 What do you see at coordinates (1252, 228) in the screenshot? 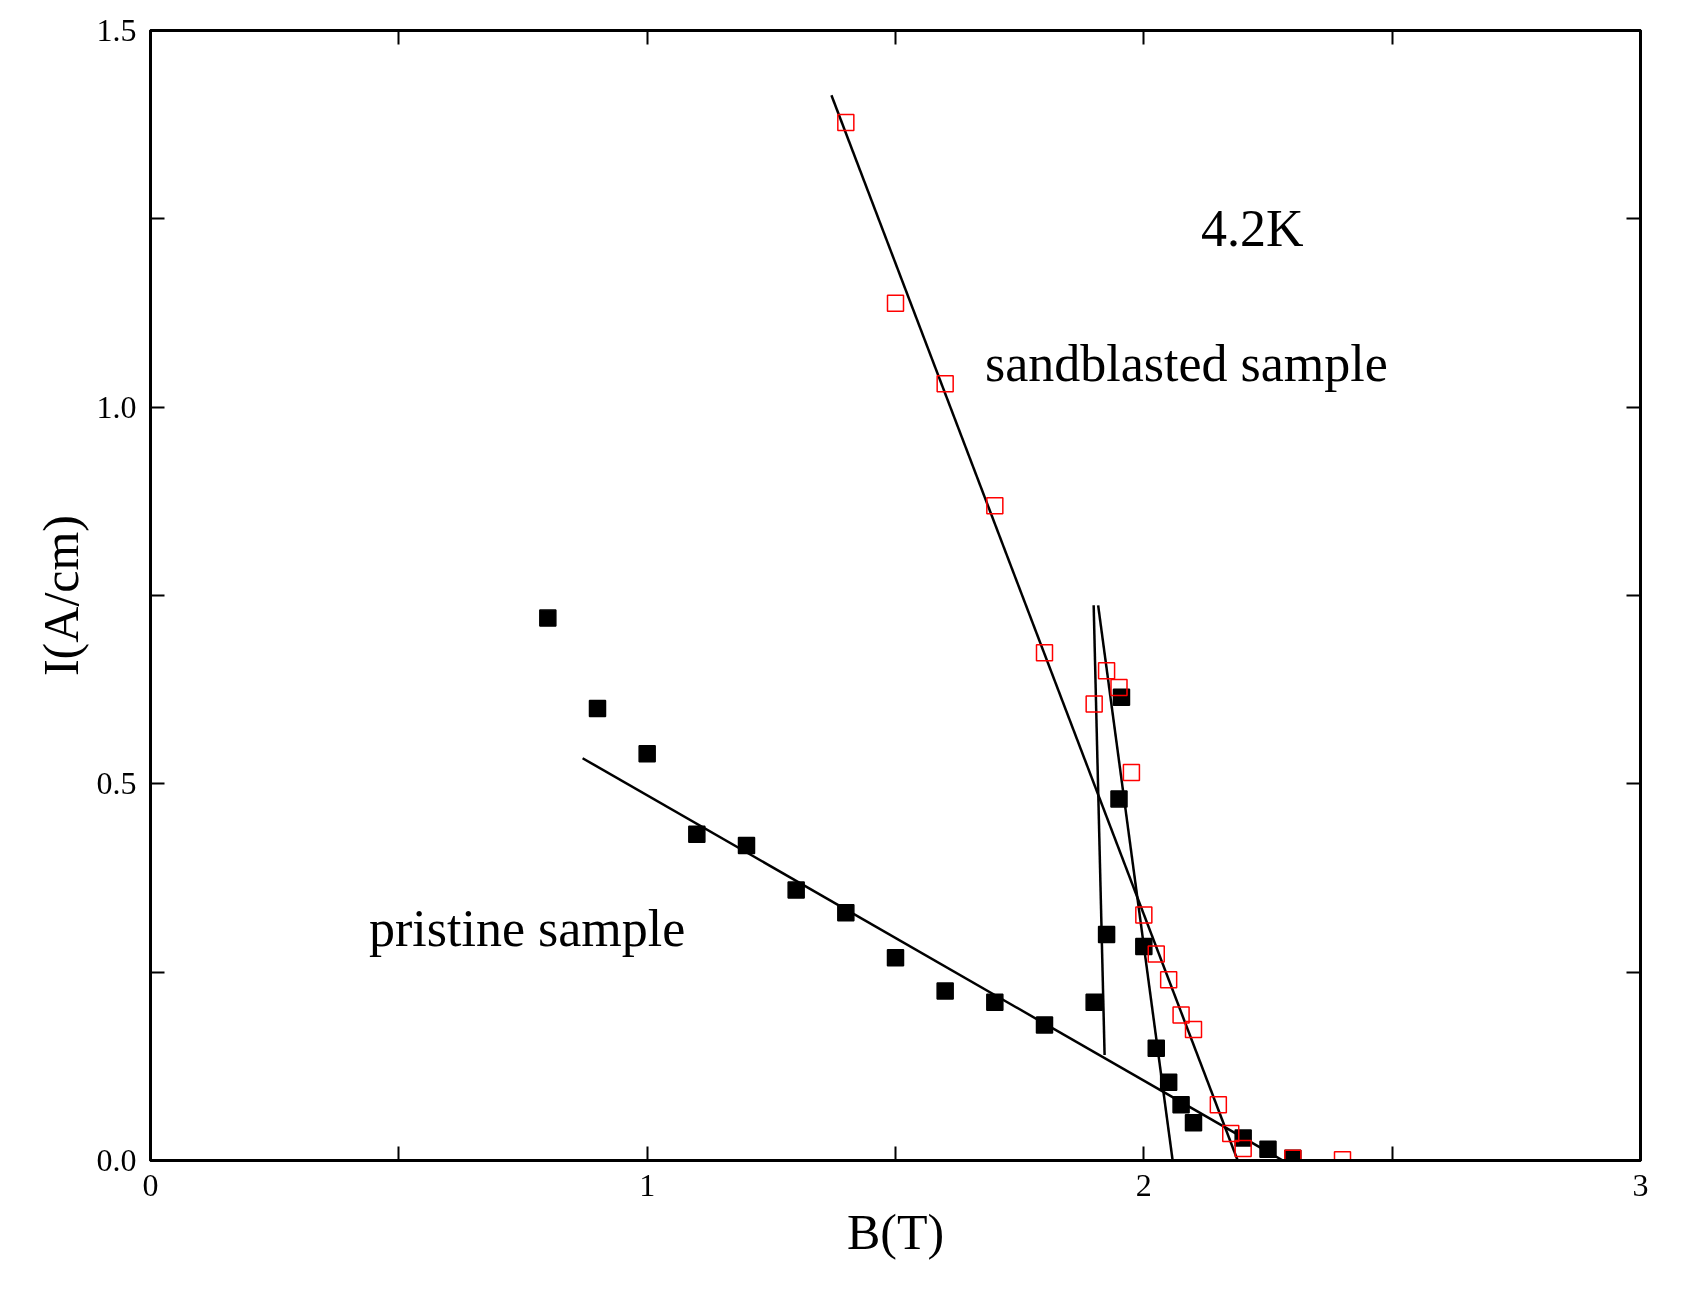
I see `annotation: 4.2K` at bounding box center [1252, 228].